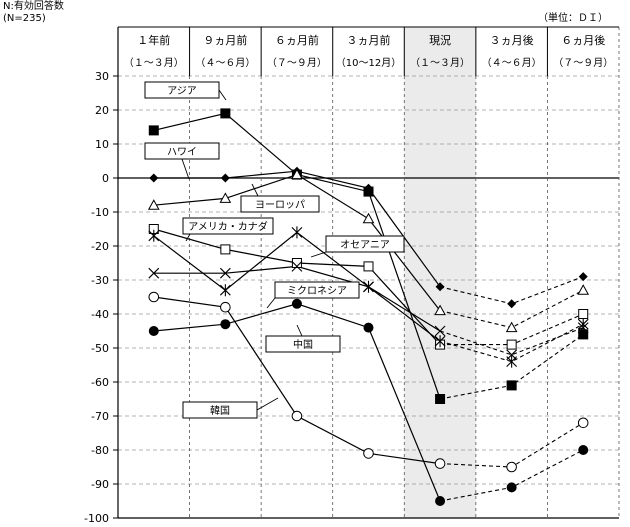 The width and height of the screenshot is (630, 527). What do you see at coordinates (102, 76) in the screenshot?
I see `y-tick-label: 30` at bounding box center [102, 76].